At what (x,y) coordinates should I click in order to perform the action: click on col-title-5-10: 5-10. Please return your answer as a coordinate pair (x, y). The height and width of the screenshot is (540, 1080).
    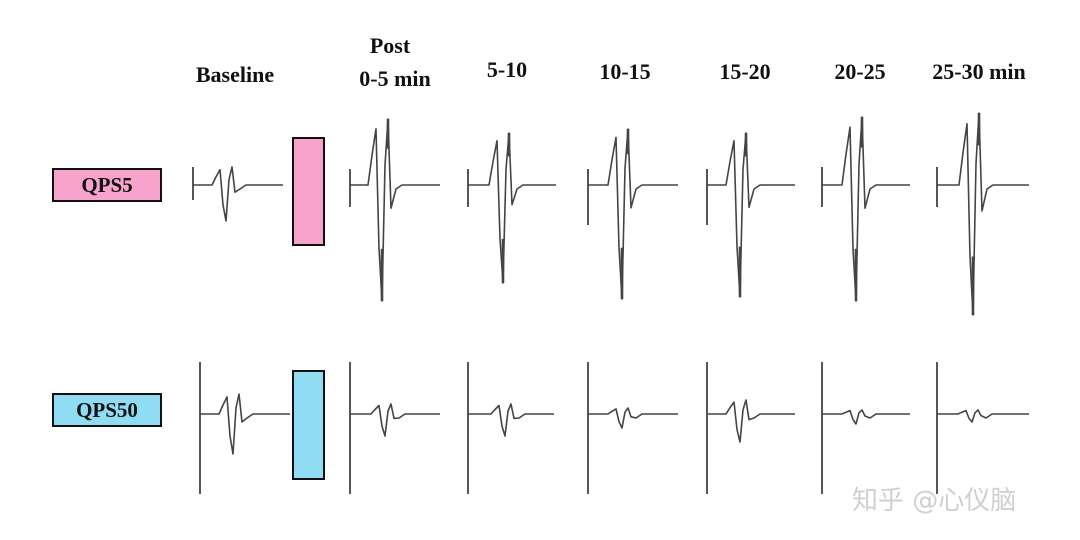
    Looking at the image, I should click on (507, 69).